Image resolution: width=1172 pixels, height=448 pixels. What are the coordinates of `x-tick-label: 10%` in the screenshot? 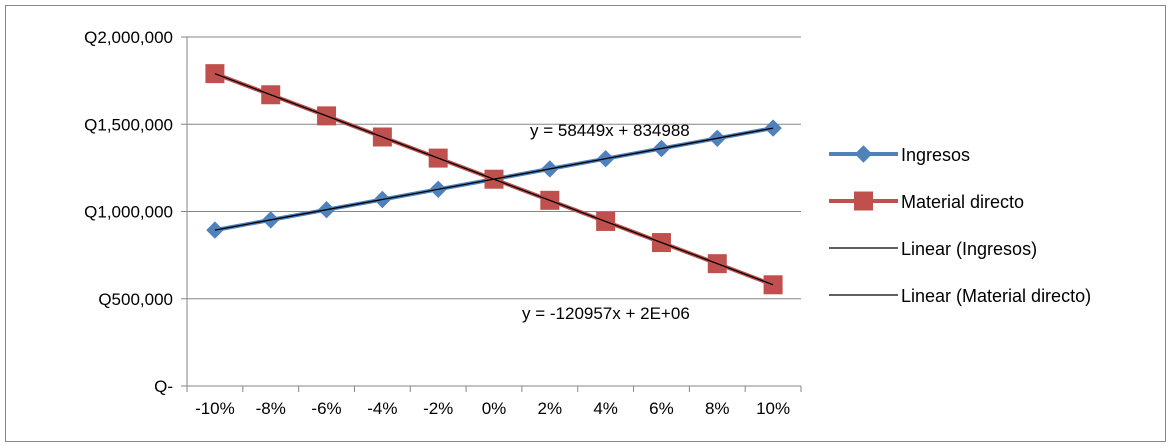 It's located at (773, 408).